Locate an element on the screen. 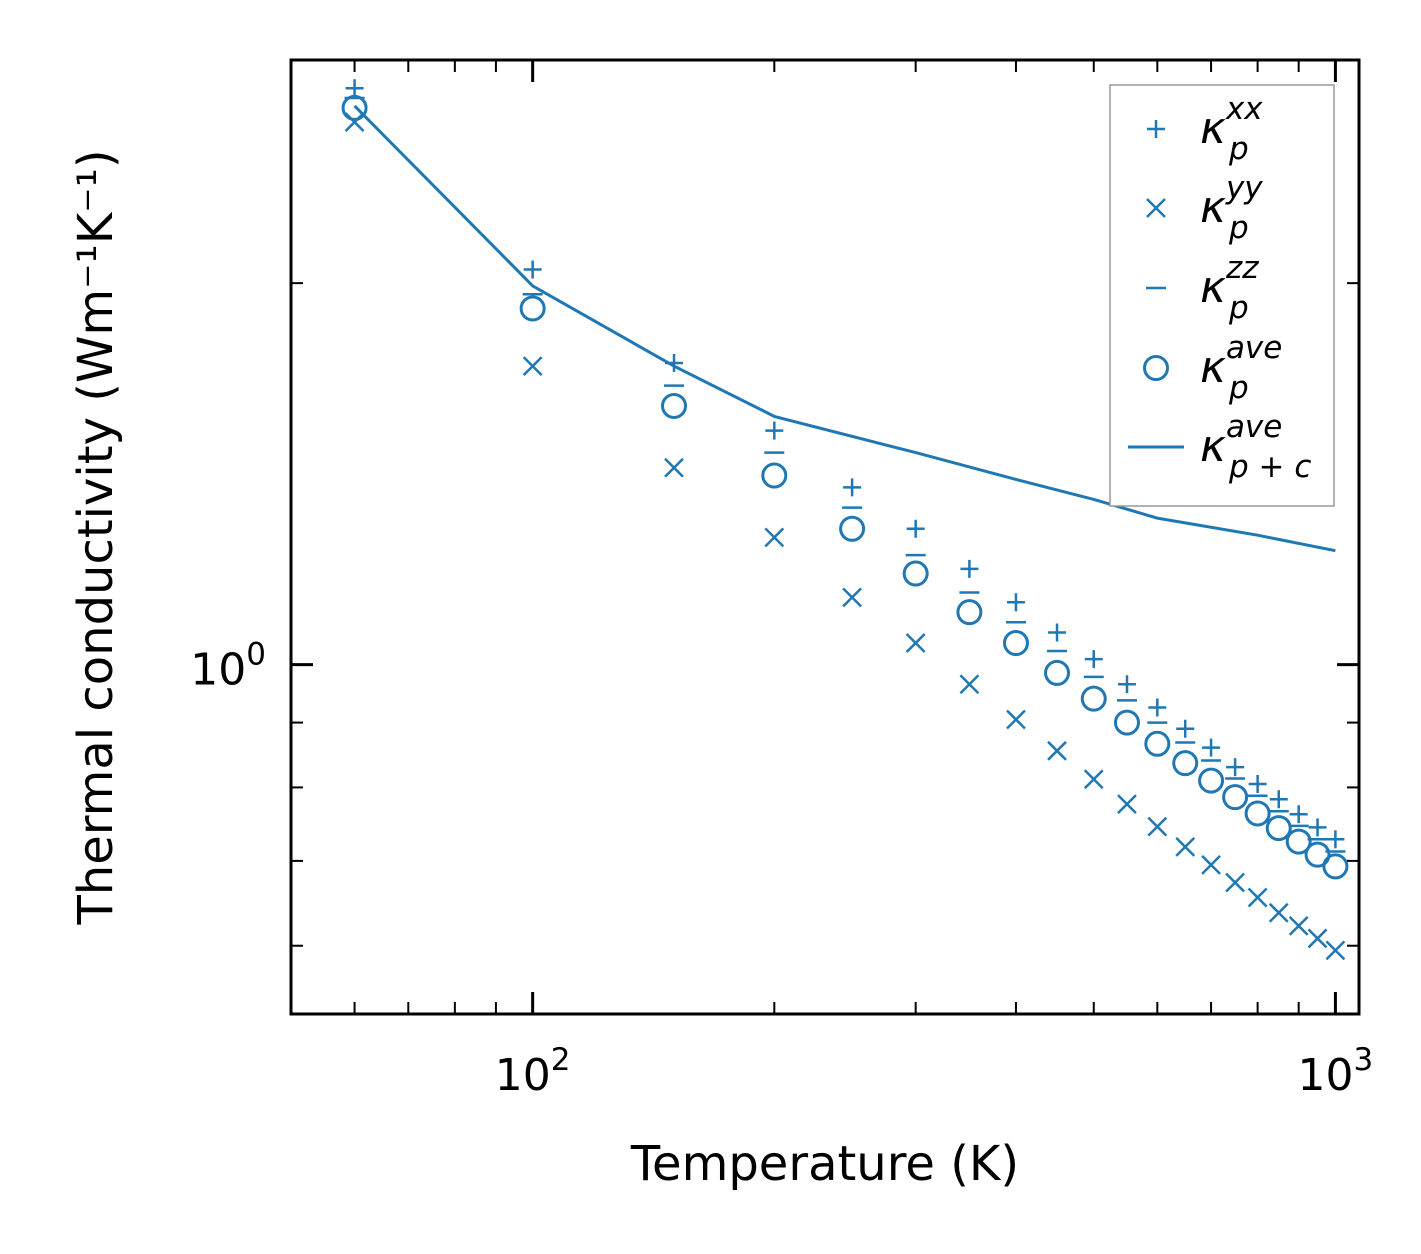 This screenshot has height=1254, width=1421. legend-label-kave: κave p is located at coordinates (1241, 368).